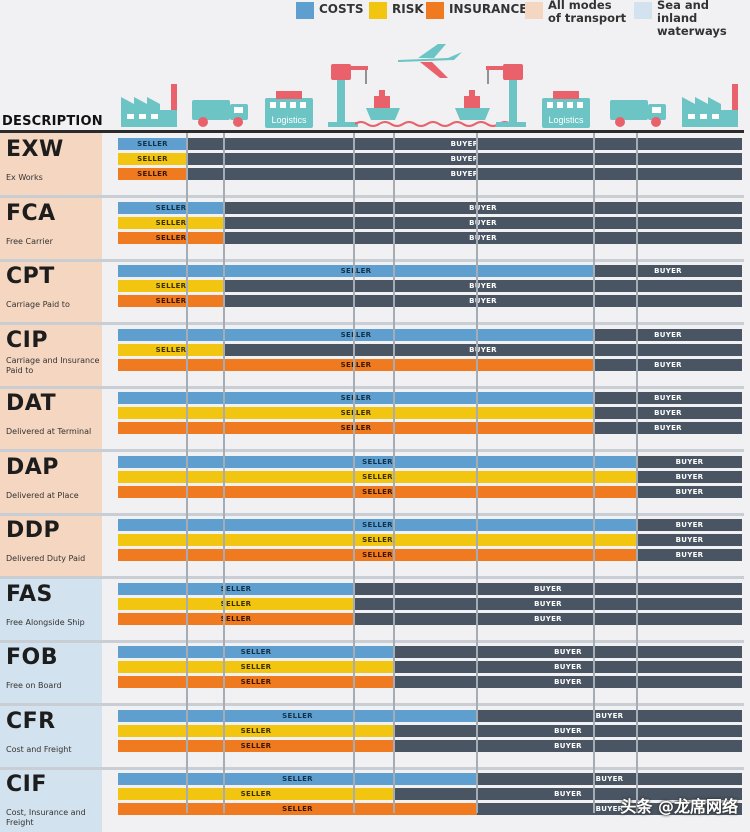  I want to click on term-code: EXW, so click(35, 149).